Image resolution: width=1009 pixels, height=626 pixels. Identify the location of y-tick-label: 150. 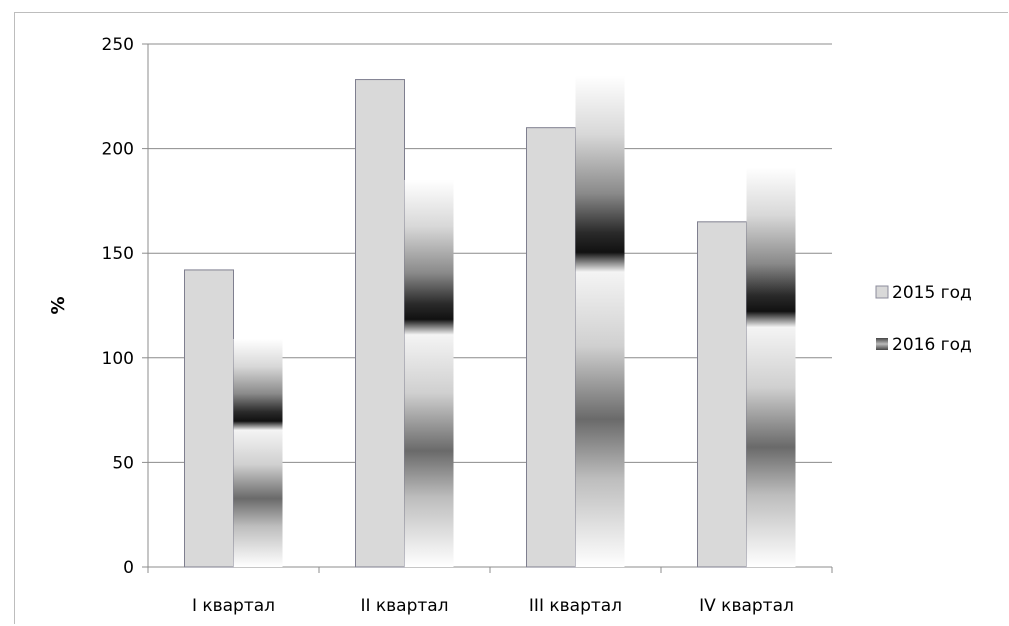
(118, 254).